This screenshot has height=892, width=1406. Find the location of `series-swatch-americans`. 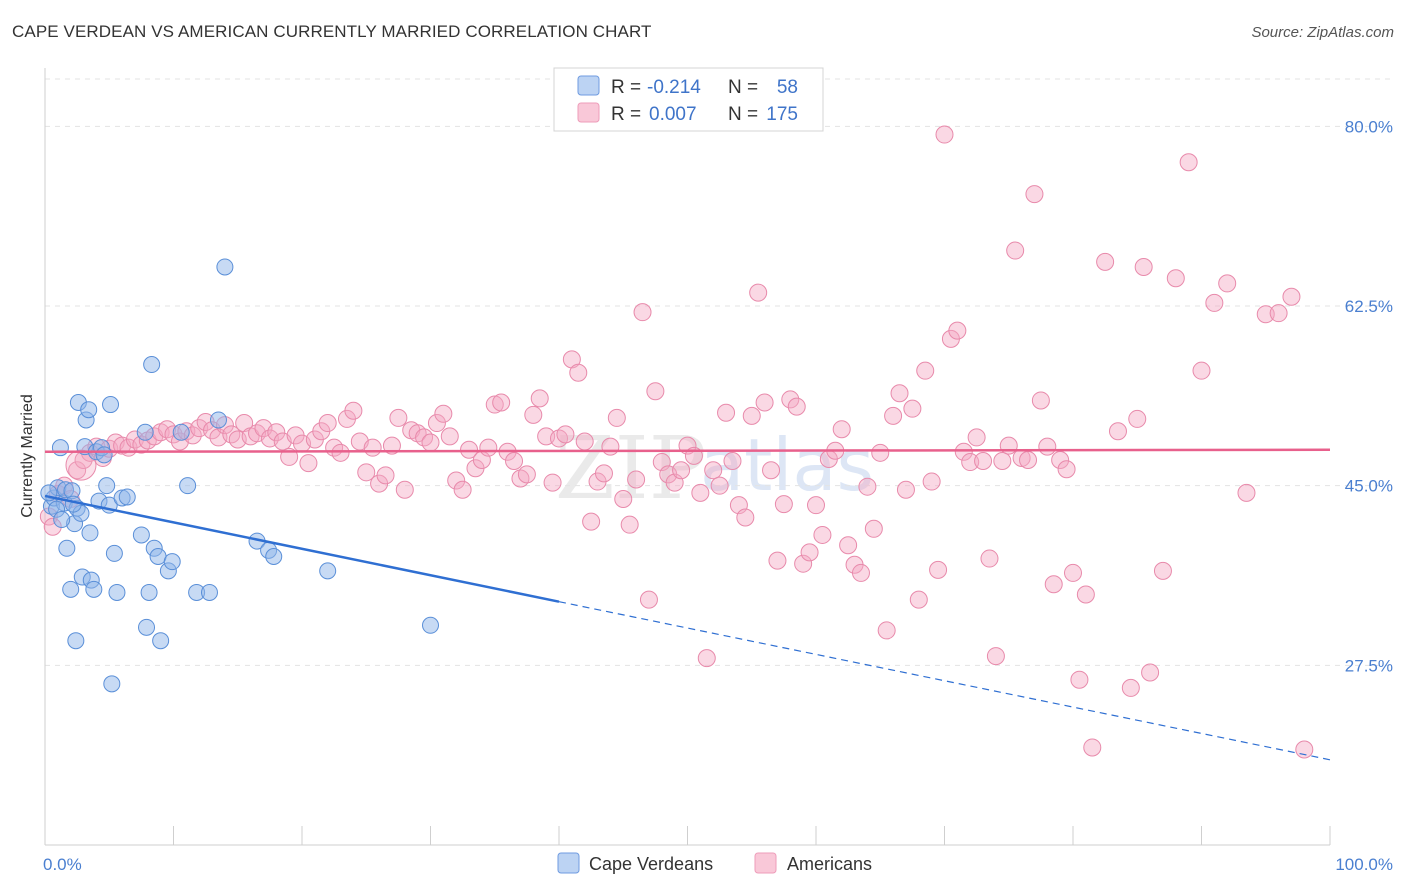

series-swatch-americans is located at coordinates (765, 863).